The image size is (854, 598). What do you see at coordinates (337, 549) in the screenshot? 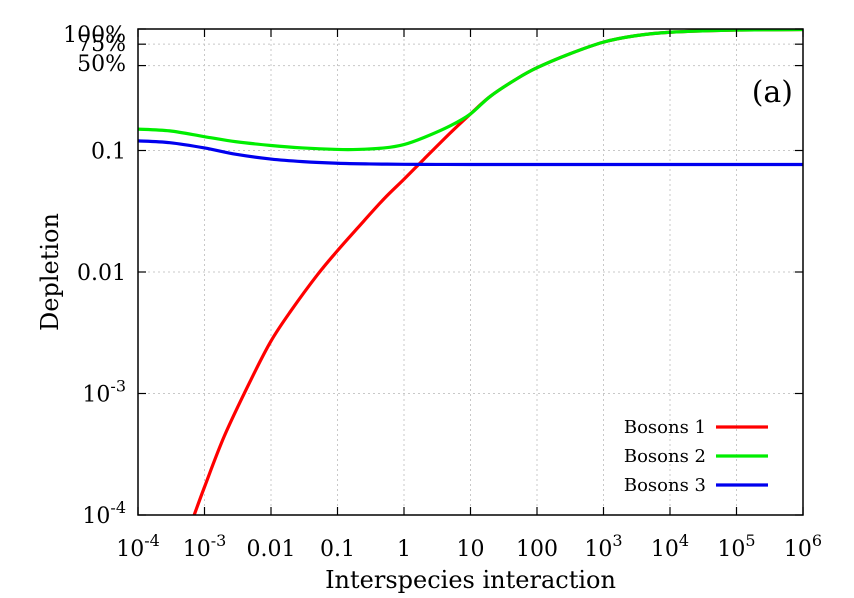
I see `x-tick-label: 0.1` at bounding box center [337, 549].